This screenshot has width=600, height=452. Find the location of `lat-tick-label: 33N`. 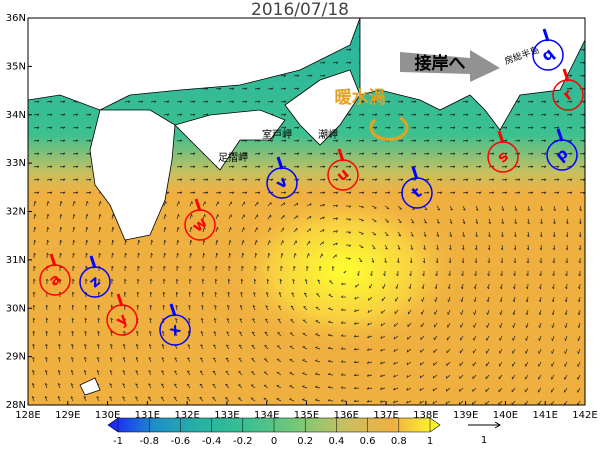

lat-tick-label: 33N is located at coordinates (16, 163).